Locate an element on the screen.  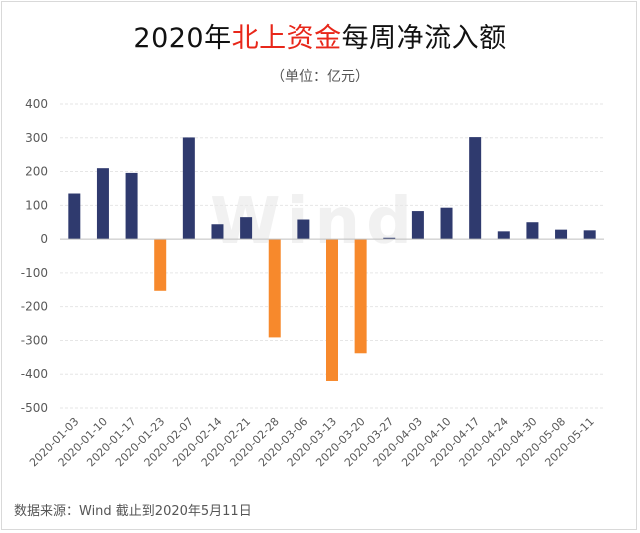
y-tick-label: -300 is located at coordinates (34, 340).